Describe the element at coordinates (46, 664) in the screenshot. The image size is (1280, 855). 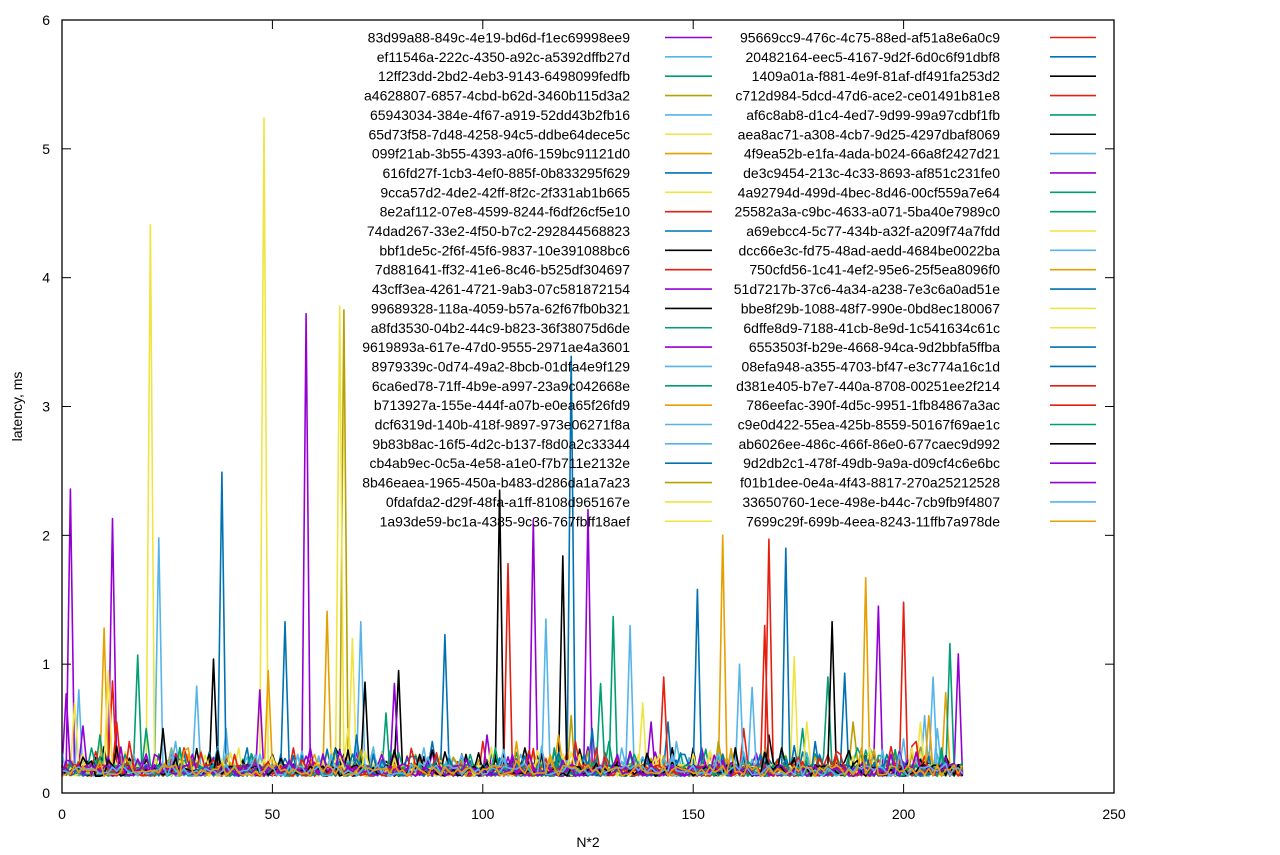
I see `y-tick-label: 1` at that location.